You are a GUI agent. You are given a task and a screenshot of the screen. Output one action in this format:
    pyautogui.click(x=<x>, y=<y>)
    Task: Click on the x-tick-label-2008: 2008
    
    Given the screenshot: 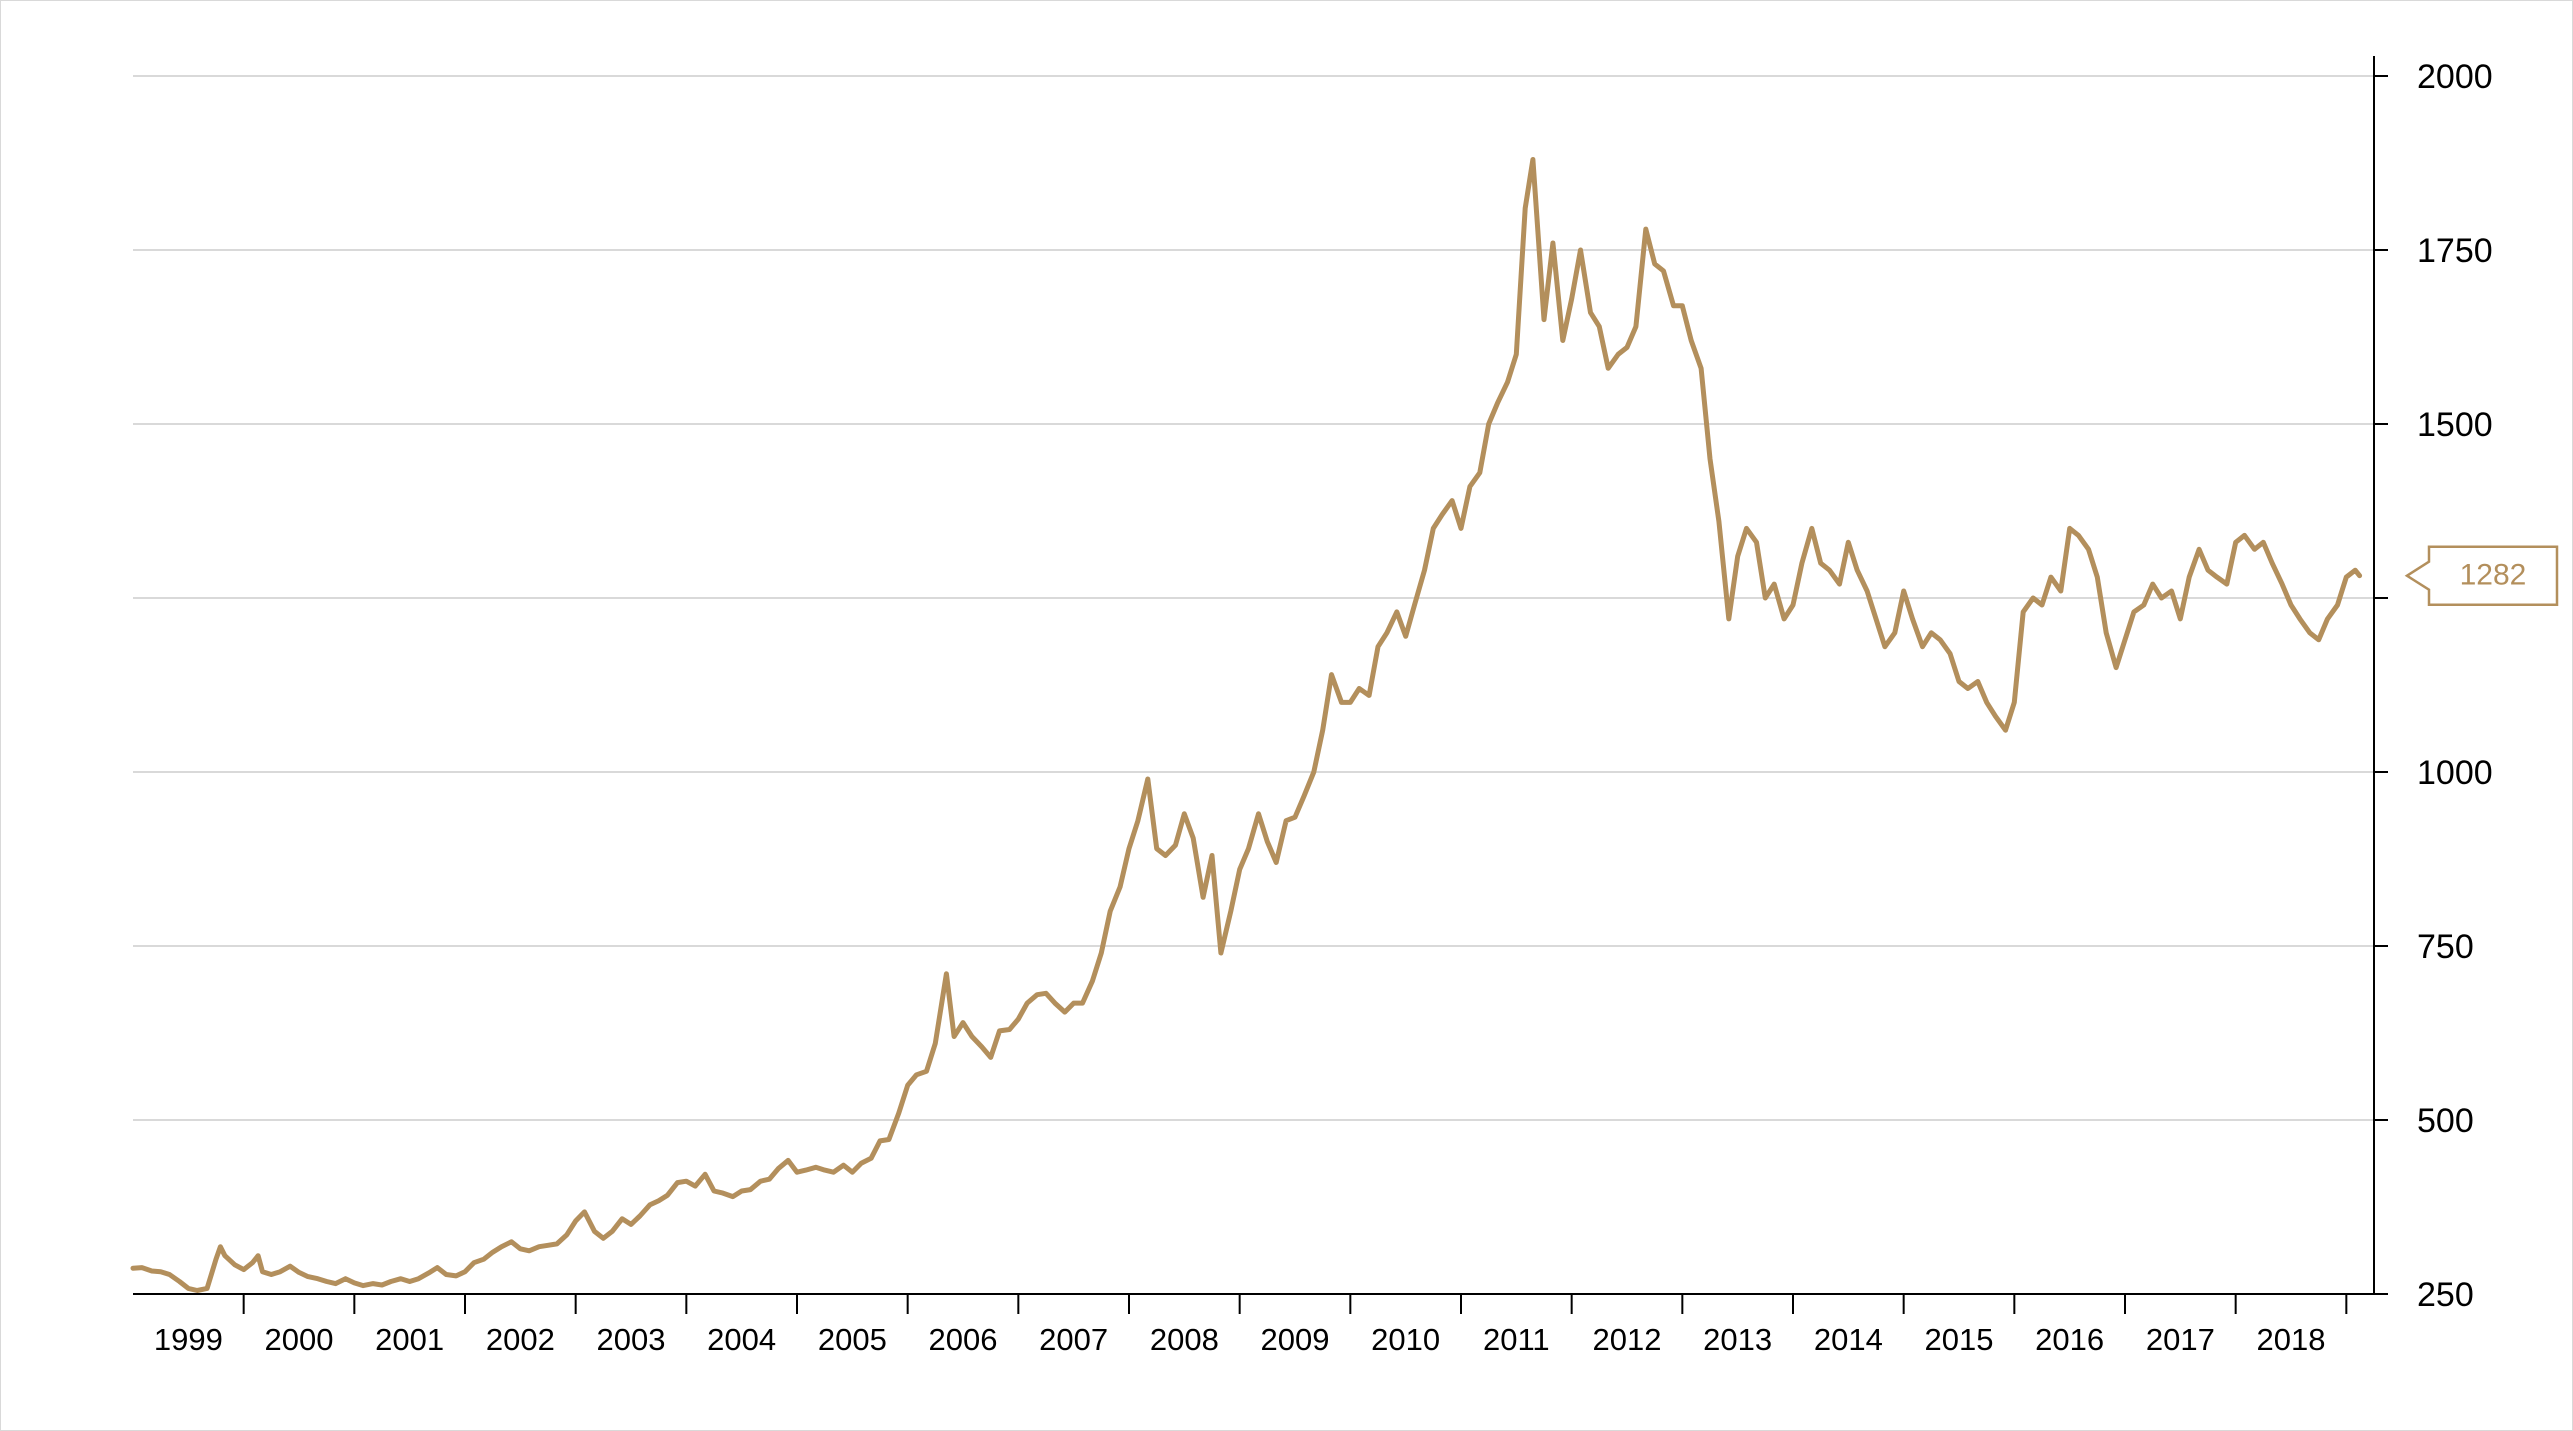 What is the action you would take?
    pyautogui.click(x=1184, y=1339)
    